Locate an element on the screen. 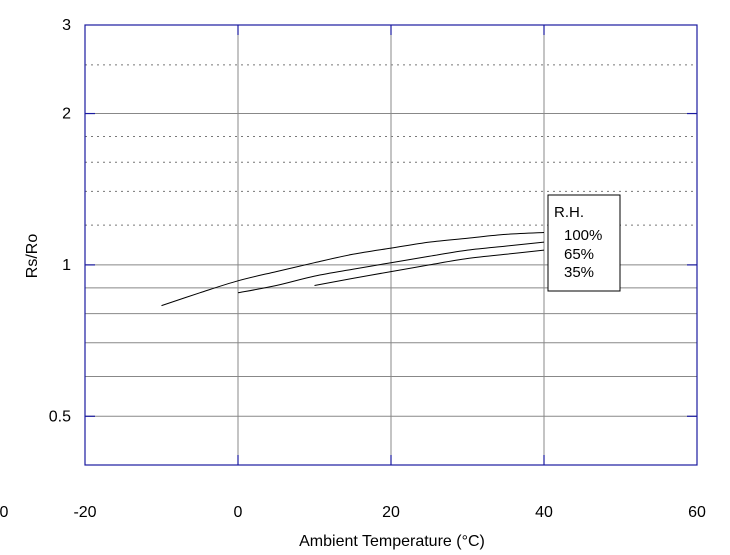  x-tick-label: 20 is located at coordinates (391, 512).